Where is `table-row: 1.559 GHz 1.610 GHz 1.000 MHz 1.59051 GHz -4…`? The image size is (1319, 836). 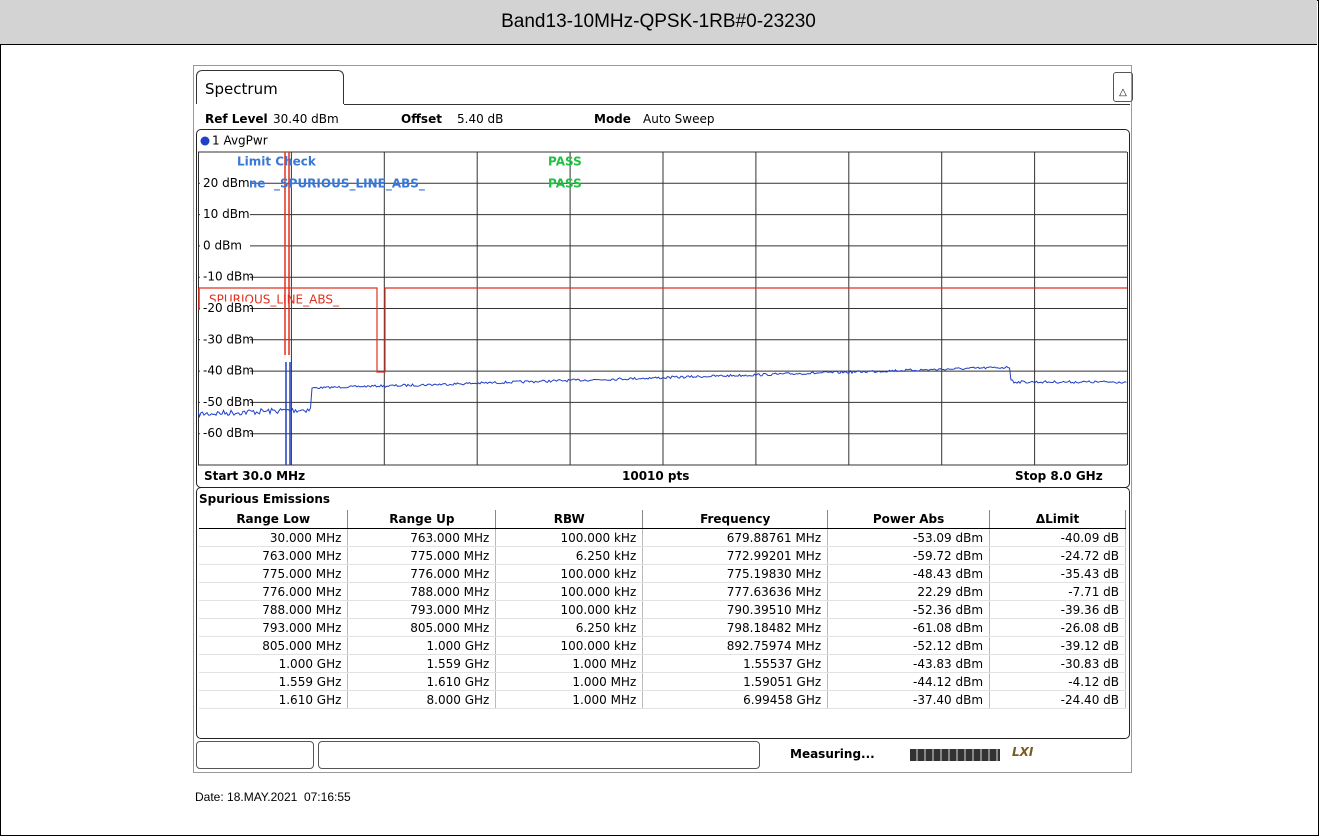 table-row: 1.559 GHz 1.610 GHz 1.000 MHz 1.59051 GHz -4… is located at coordinates (662, 681).